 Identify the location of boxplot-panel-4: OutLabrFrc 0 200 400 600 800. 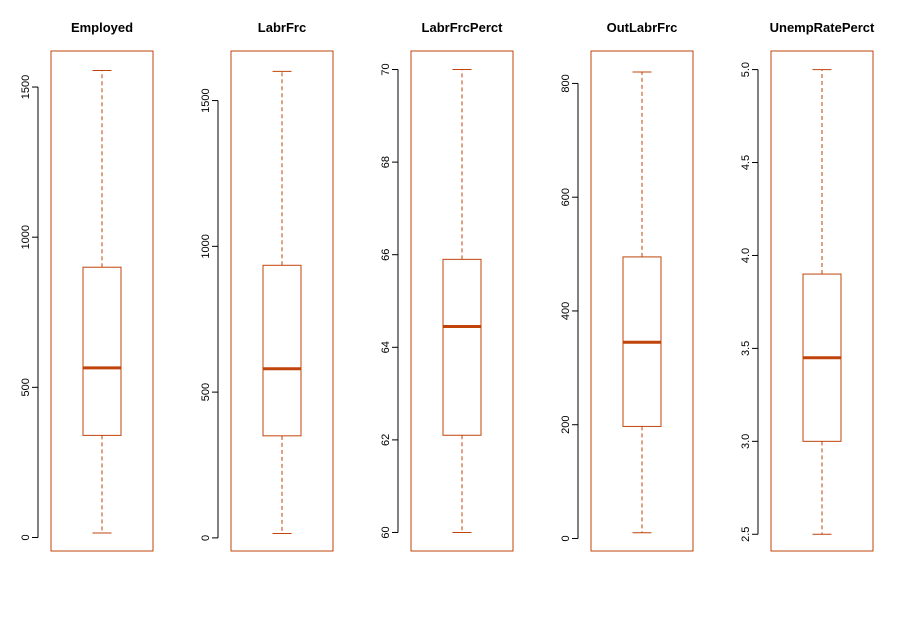
(627, 286).